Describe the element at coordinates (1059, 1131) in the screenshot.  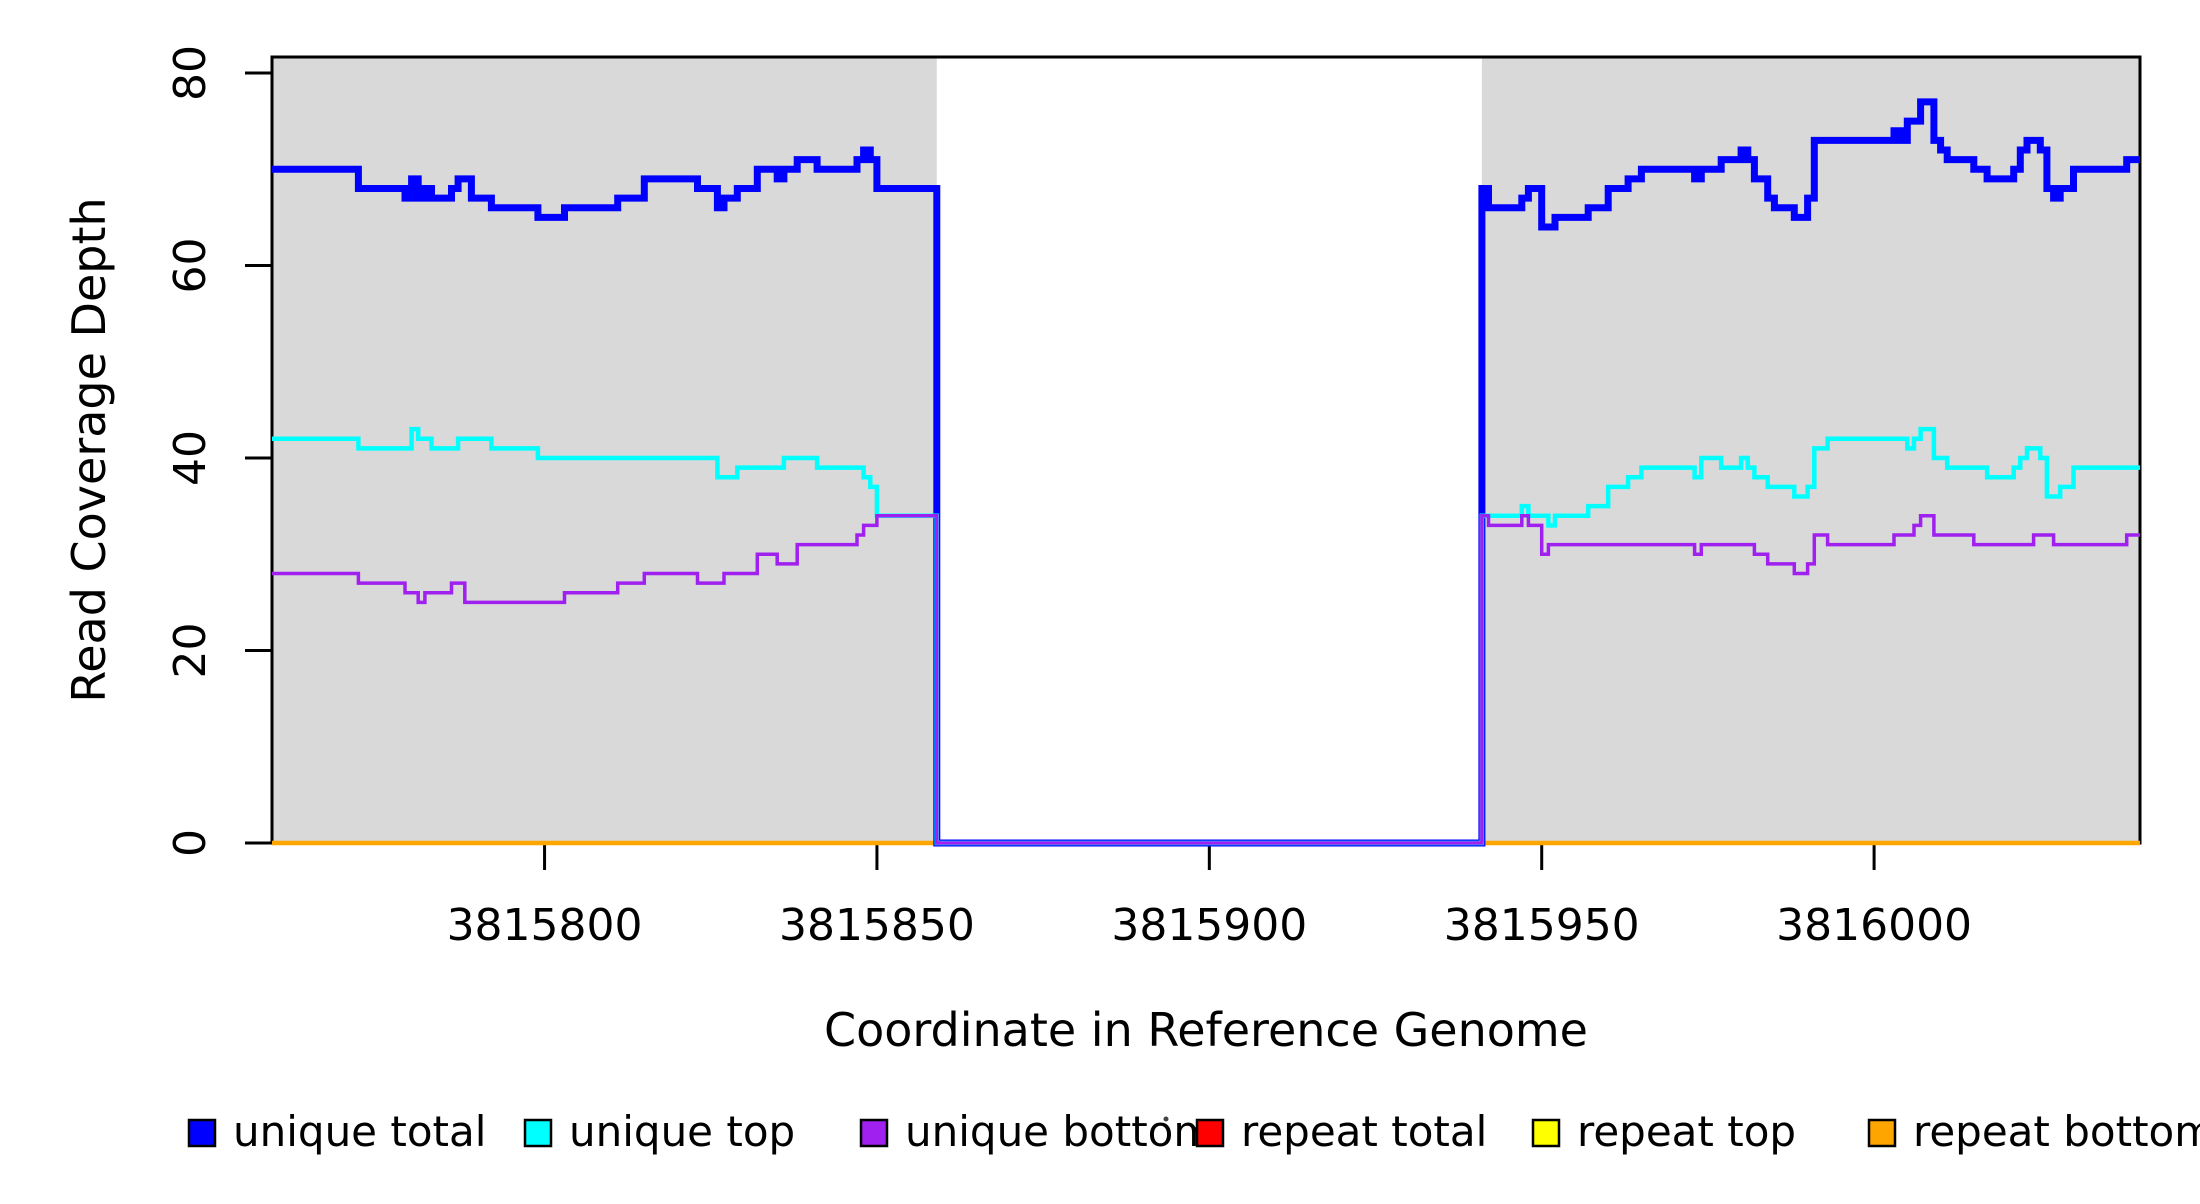
I see `legend-label-unique-bottom: unique bottom` at that location.